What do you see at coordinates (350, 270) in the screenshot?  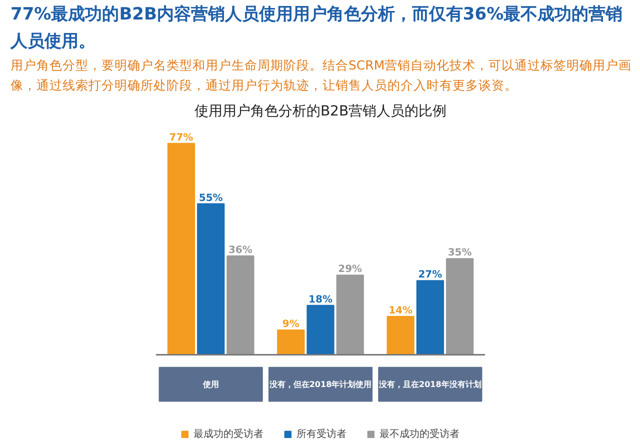 I see `data-label: 29%` at bounding box center [350, 270].